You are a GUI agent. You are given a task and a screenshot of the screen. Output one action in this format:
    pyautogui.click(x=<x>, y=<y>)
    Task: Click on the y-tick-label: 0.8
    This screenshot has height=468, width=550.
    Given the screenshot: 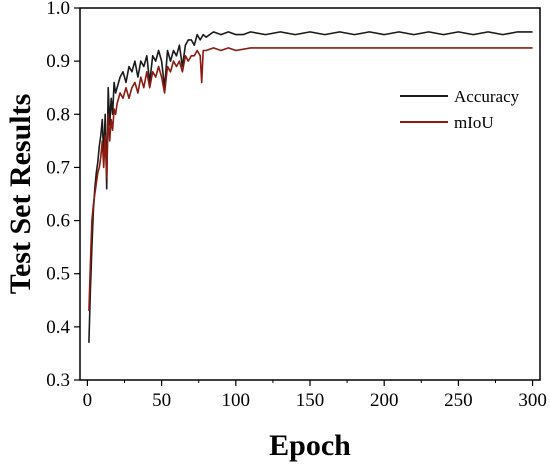 What is the action you would take?
    pyautogui.click(x=58, y=114)
    